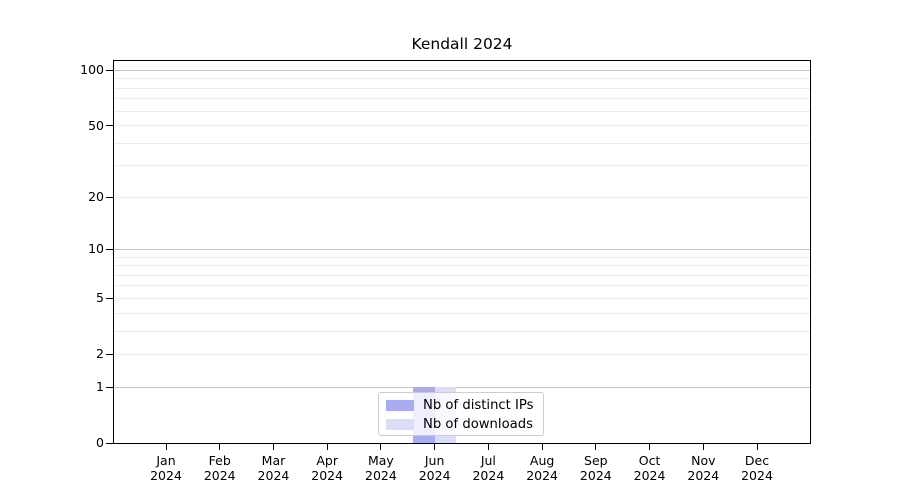 This screenshot has width=900, height=500. I want to click on chart-title: Kendall 2024, so click(462, 44).